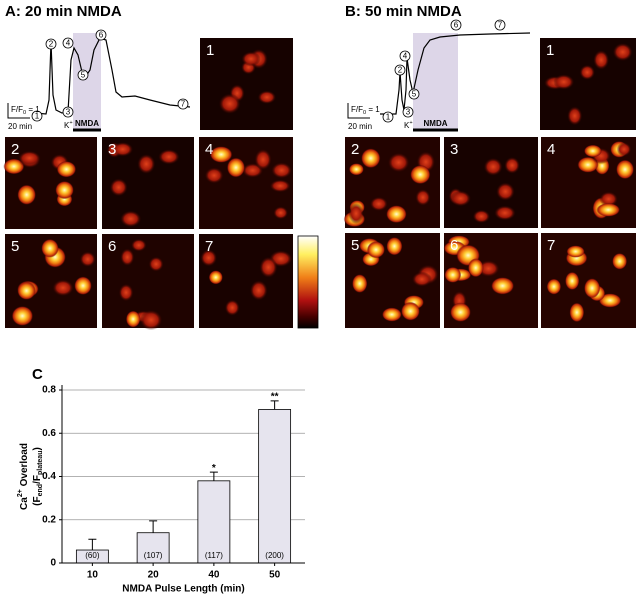 The width and height of the screenshot is (640, 599). What do you see at coordinates (37, 479) in the screenshot?
I see `y-axis-label-2-part: /F` at bounding box center [37, 479].